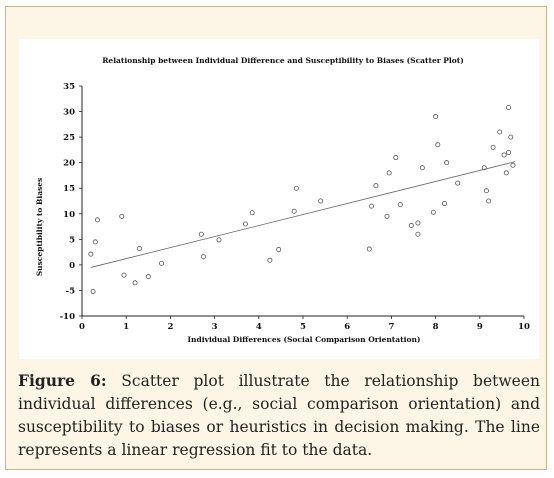  What do you see at coordinates (480, 327) in the screenshot?
I see `x-tick-label: 9` at bounding box center [480, 327].